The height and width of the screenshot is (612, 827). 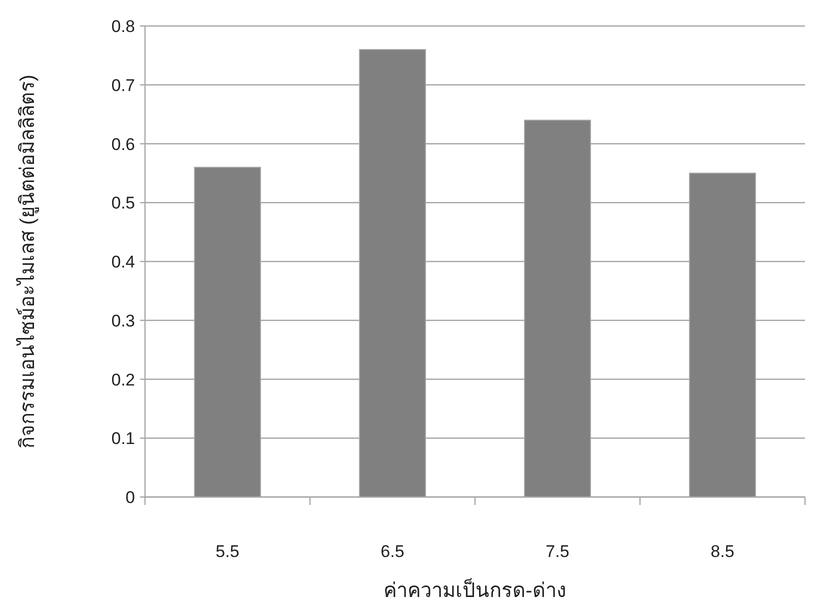 I want to click on y-tick-label: 0, so click(x=130, y=497).